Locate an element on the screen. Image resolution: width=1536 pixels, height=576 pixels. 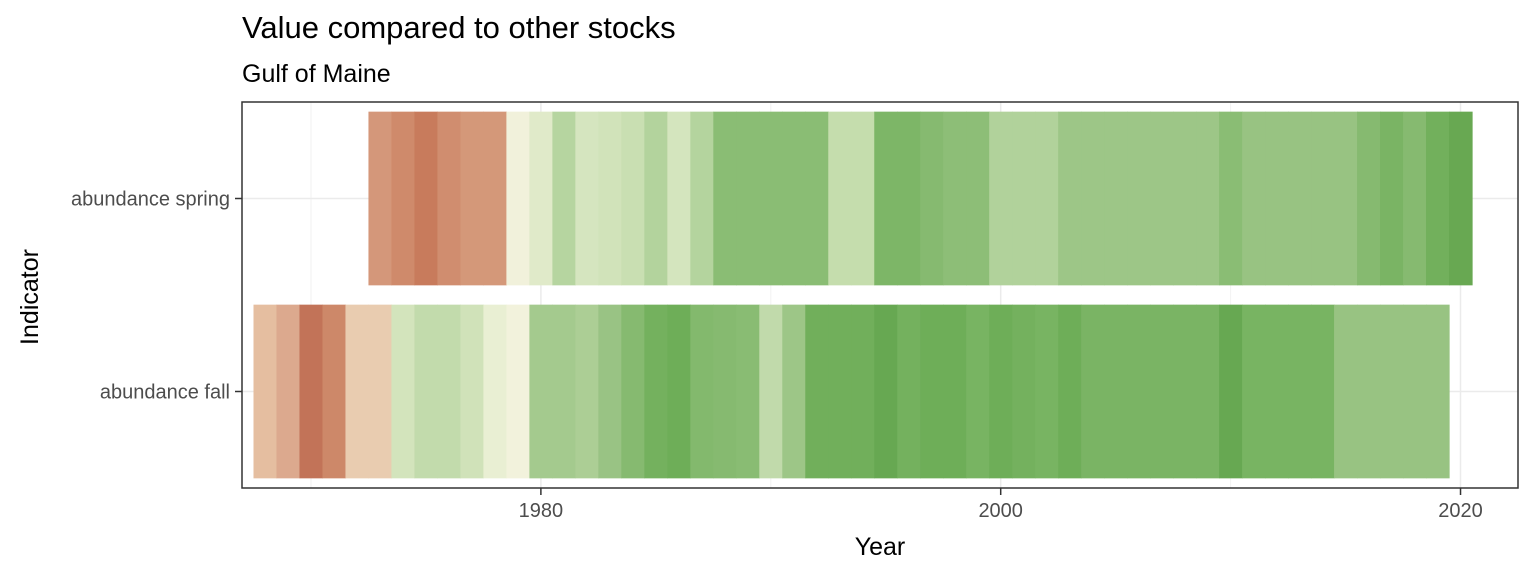
tile-abundance-spring-1976 is located at coordinates (449, 198).